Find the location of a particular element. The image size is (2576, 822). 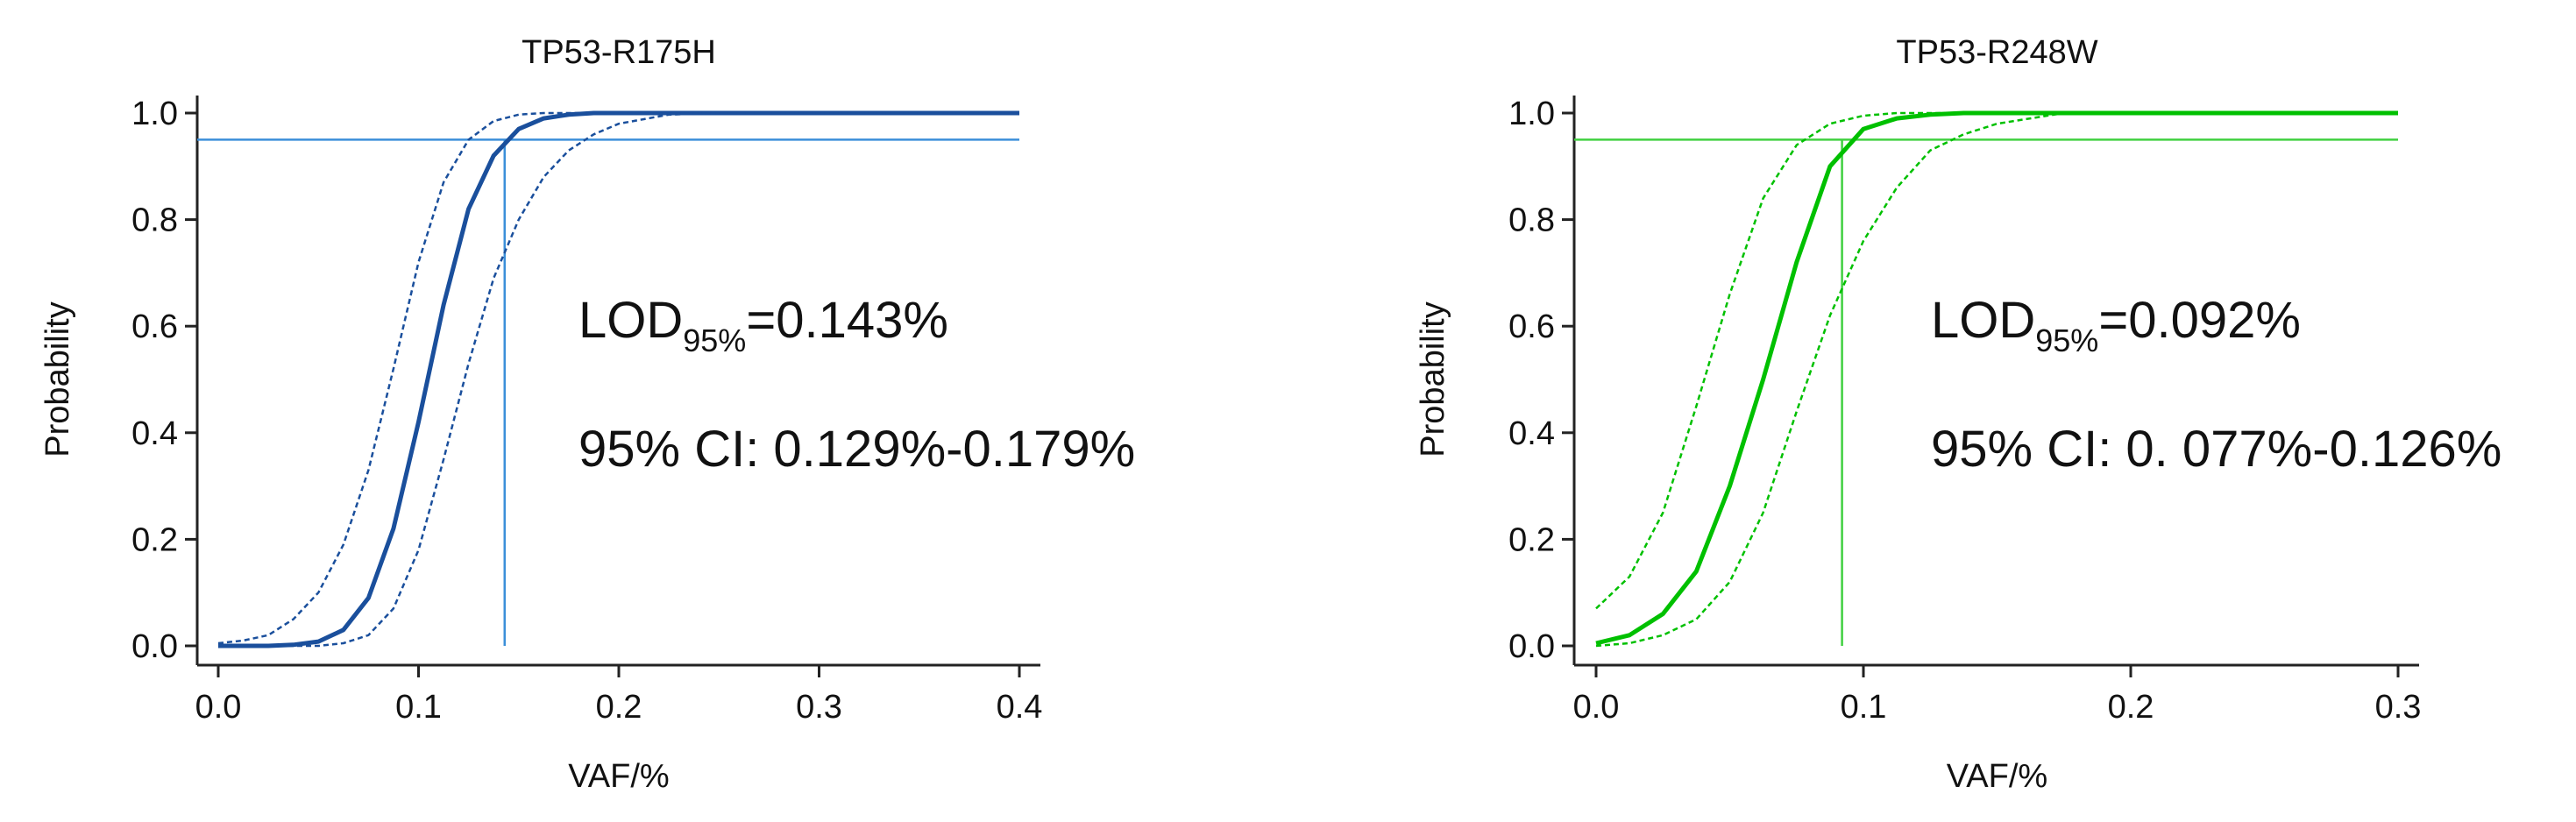

lod-label: LOD95%=0.143% is located at coordinates (763, 325).